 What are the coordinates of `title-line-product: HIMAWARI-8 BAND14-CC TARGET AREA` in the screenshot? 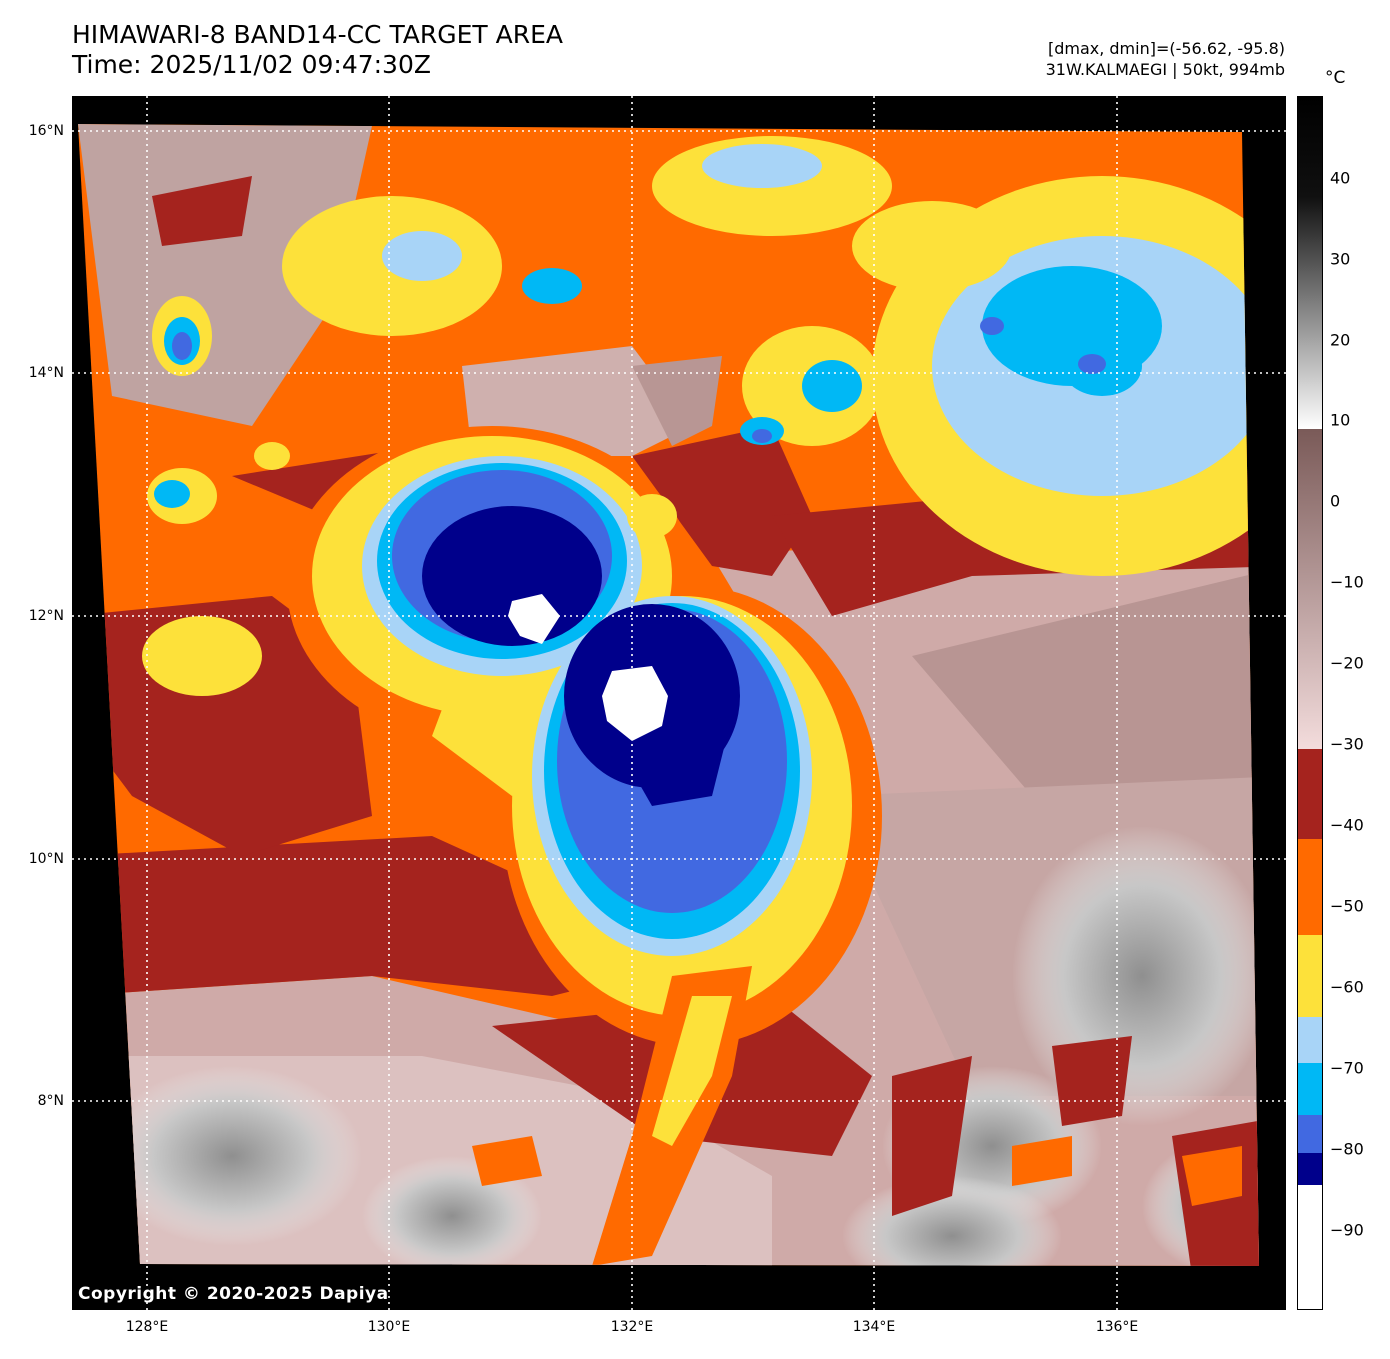 It's located at (318, 34).